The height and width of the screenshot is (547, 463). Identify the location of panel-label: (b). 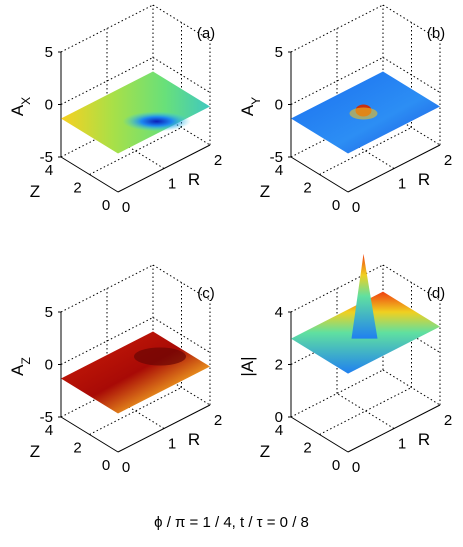
(436, 33).